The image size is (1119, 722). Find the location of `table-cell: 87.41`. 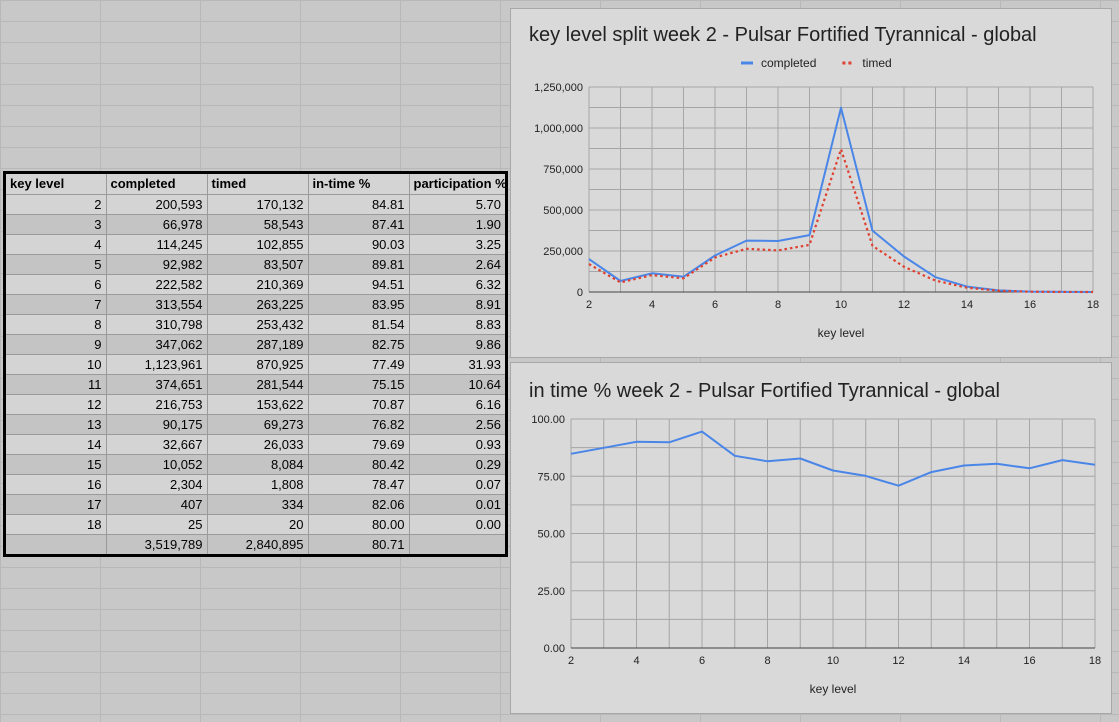

table-cell: 87.41 is located at coordinates (359, 224).